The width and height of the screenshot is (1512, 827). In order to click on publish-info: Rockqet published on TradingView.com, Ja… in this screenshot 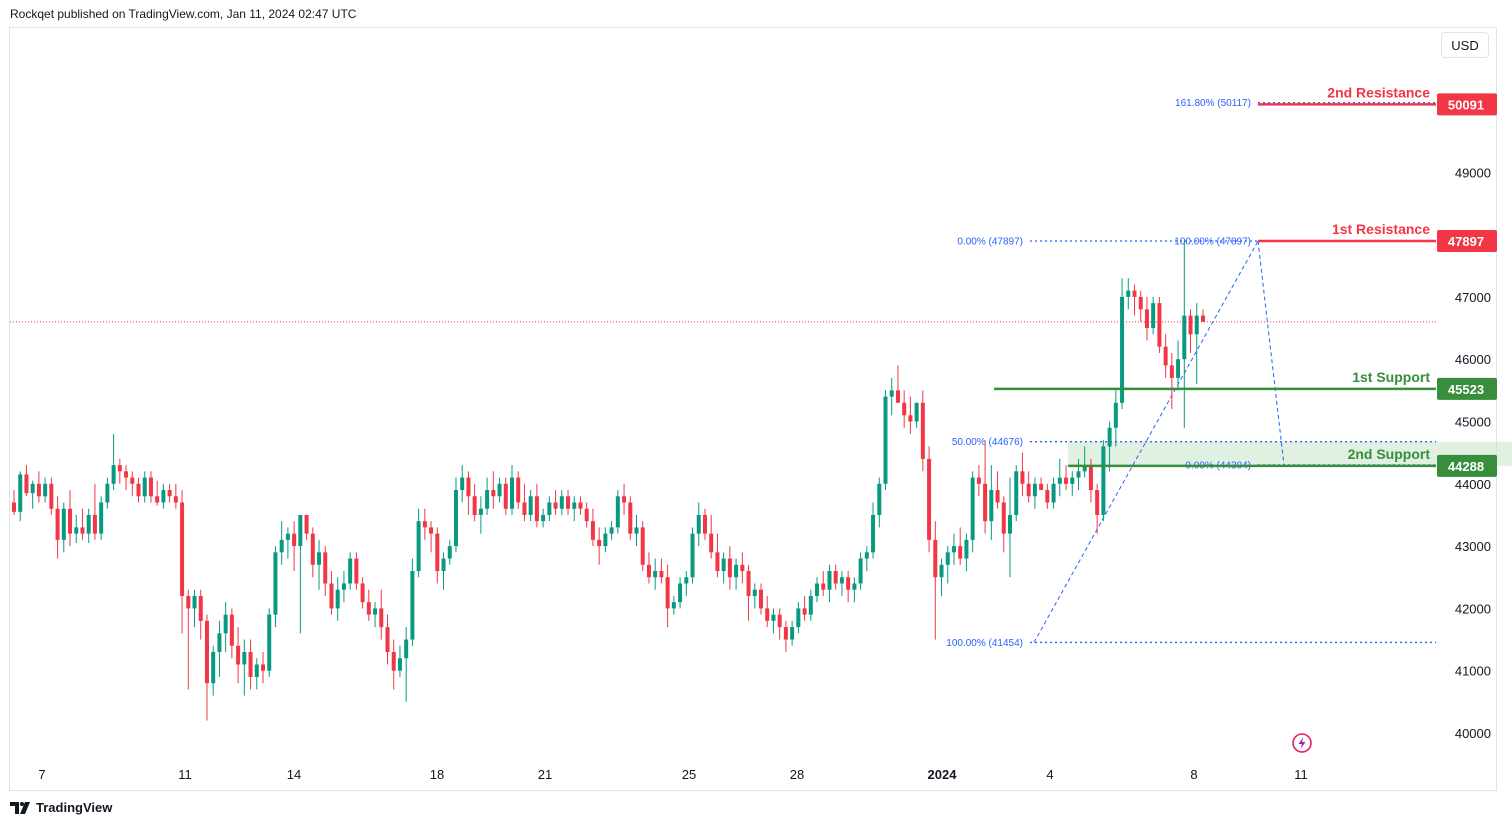, I will do `click(183, 14)`.